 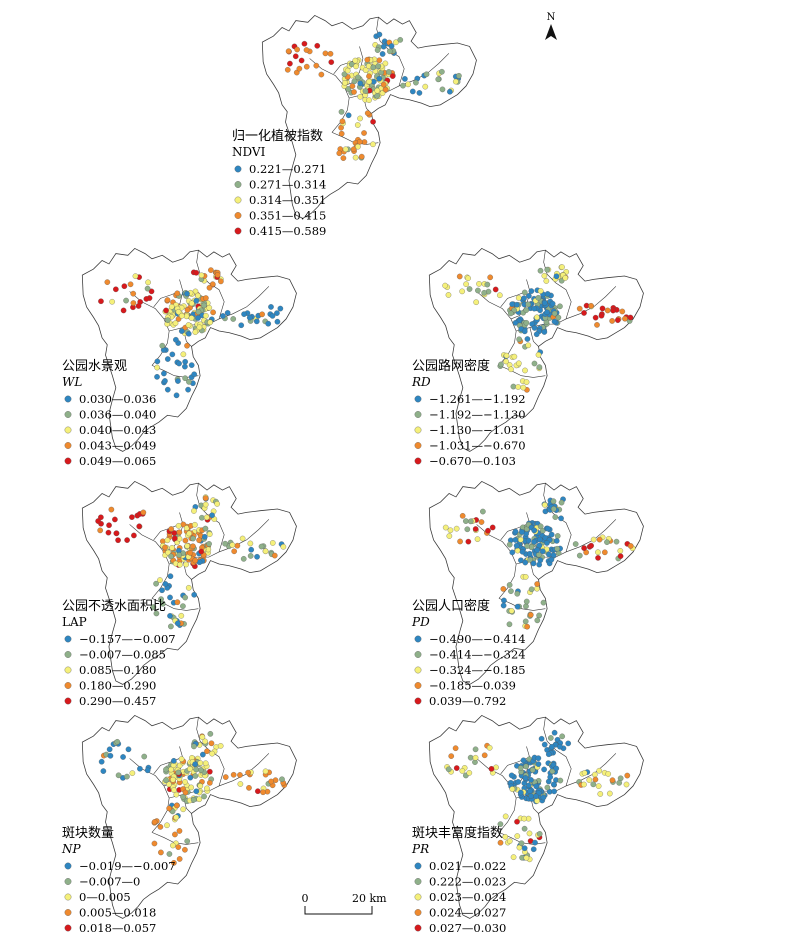 I want to click on legend-class-label: 0.018—0.057, so click(x=117, y=928).